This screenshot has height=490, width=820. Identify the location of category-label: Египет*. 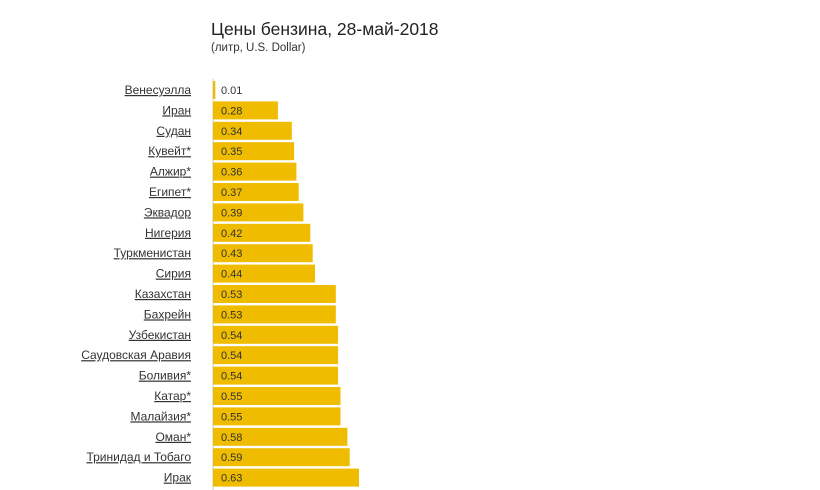
(170, 192).